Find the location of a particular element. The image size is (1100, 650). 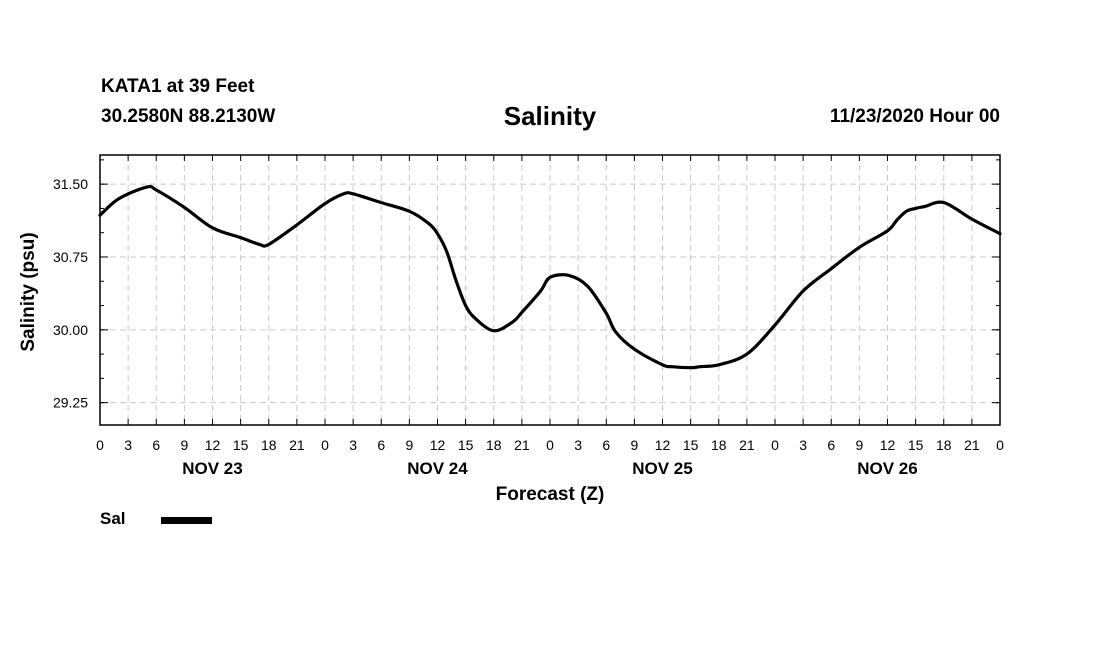

y-tick-label: 29.25 is located at coordinates (70, 403).